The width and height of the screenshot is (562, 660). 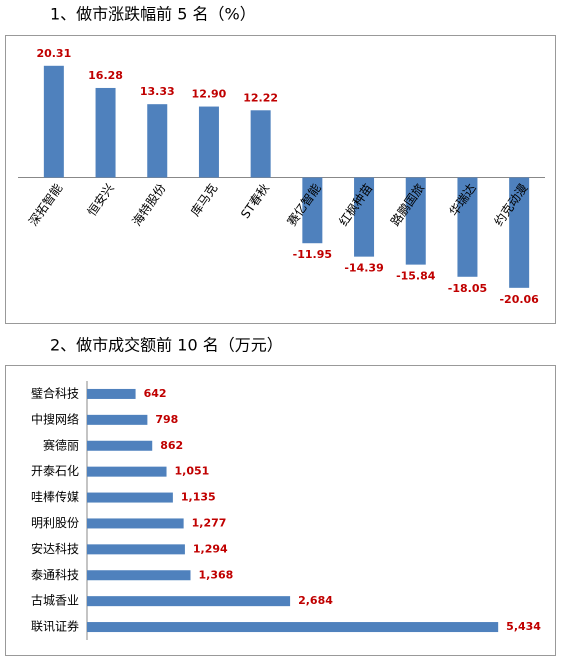 What do you see at coordinates (53, 53) in the screenshot?
I see `data-label: 20.31` at bounding box center [53, 53].